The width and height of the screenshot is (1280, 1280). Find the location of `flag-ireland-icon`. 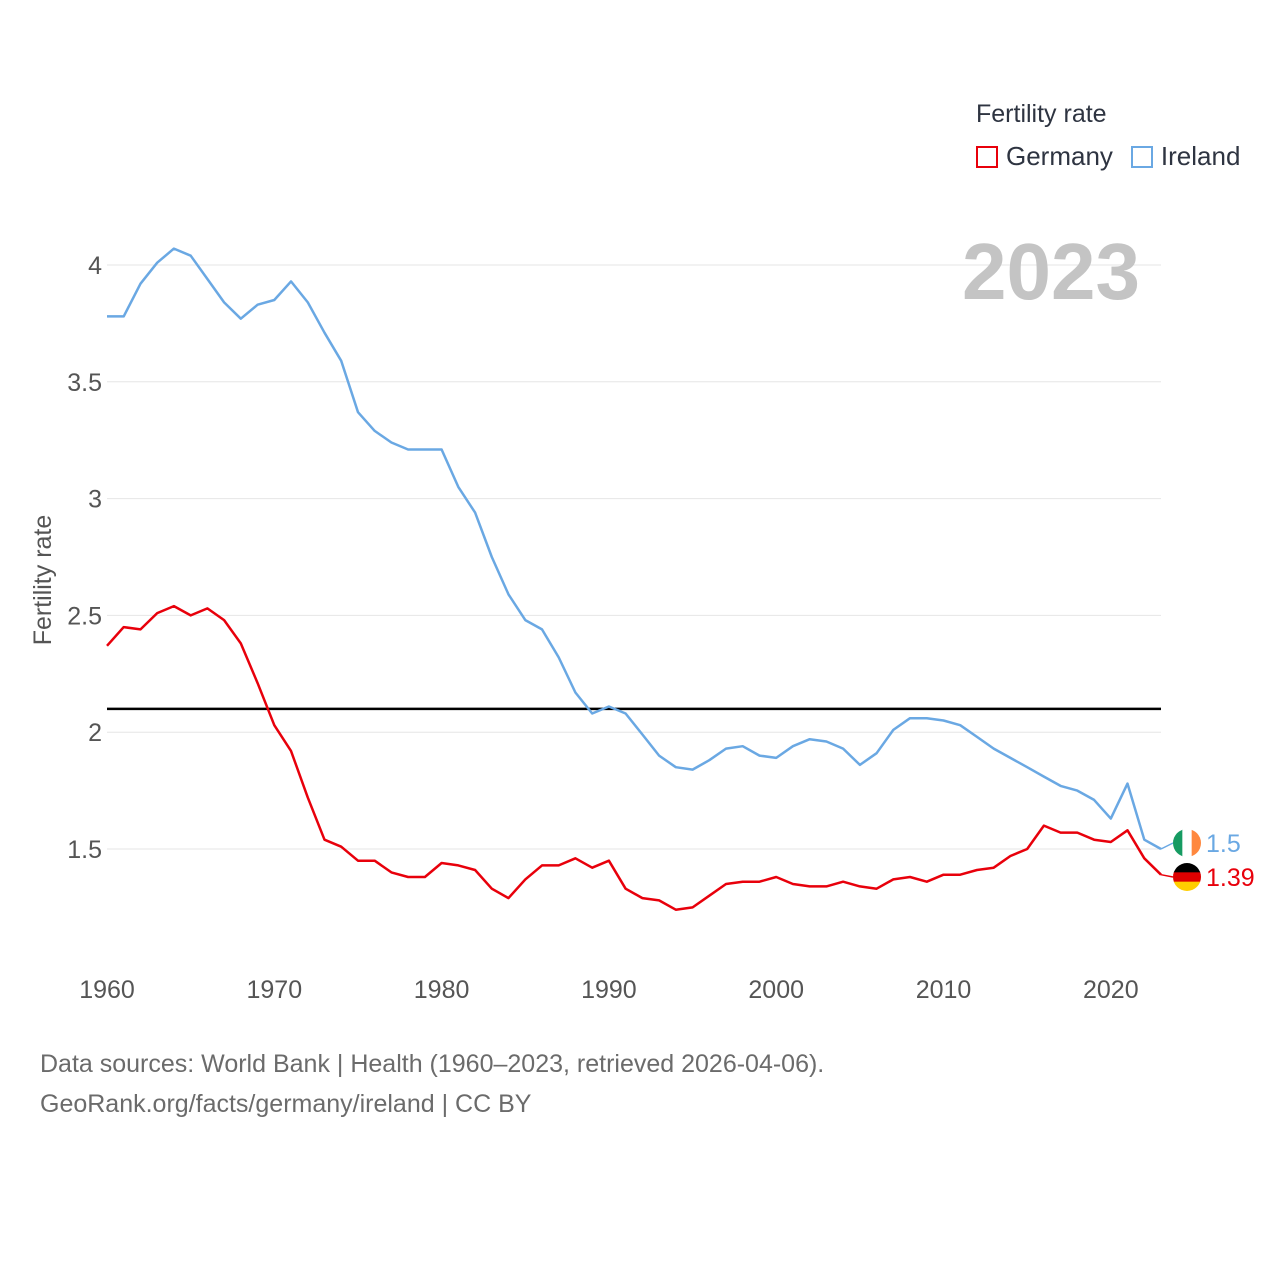

flag-ireland-icon is located at coordinates (1187, 843).